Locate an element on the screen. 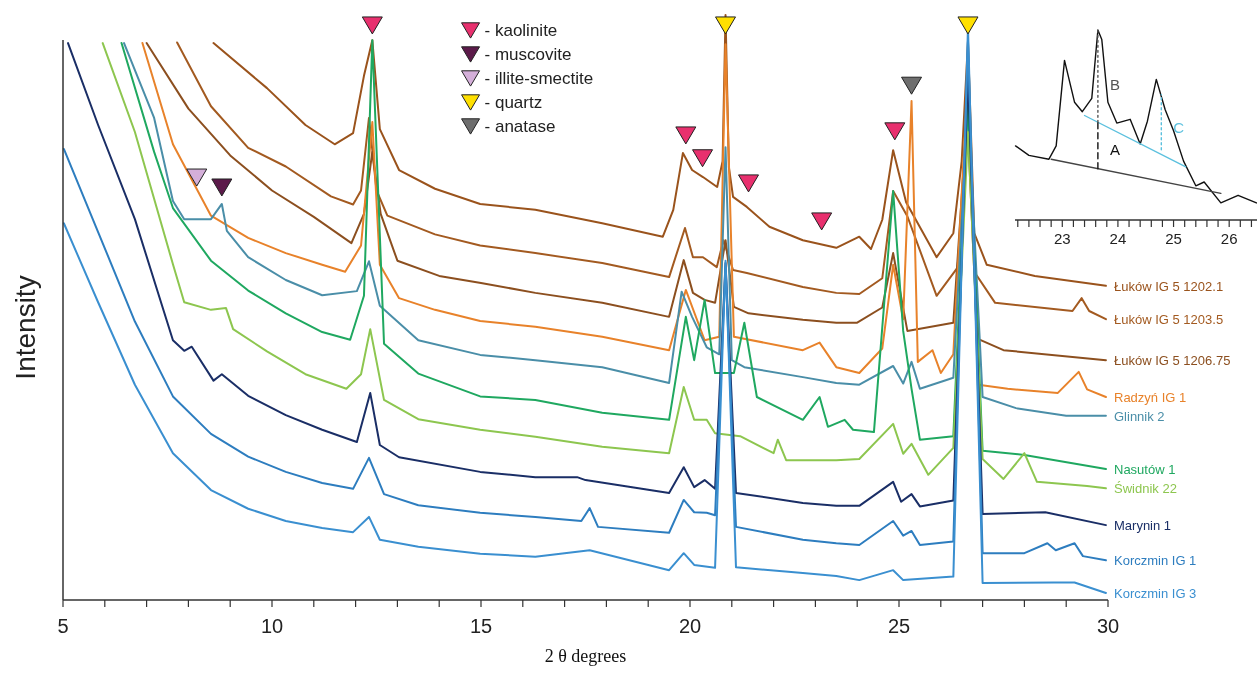  series-label: Korczmin IG 3 is located at coordinates (1155, 593).